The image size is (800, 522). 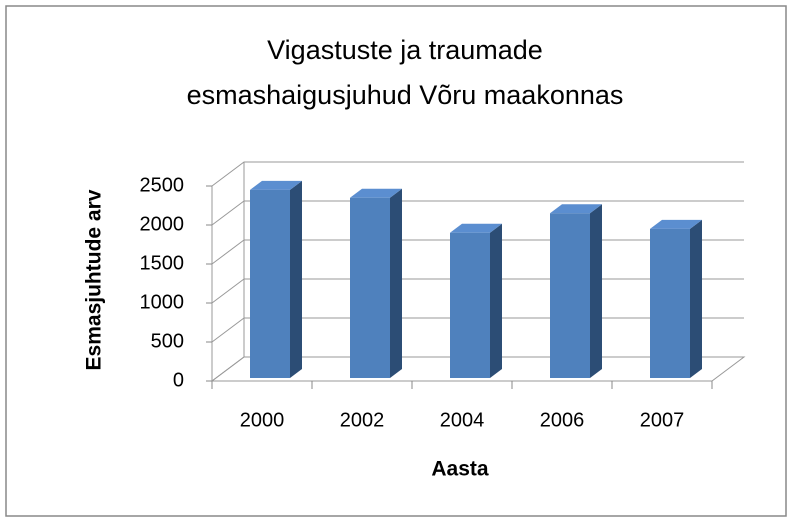 I want to click on chart-title: esmashaigusjuhud Võru maakonnas, so click(x=405, y=95).